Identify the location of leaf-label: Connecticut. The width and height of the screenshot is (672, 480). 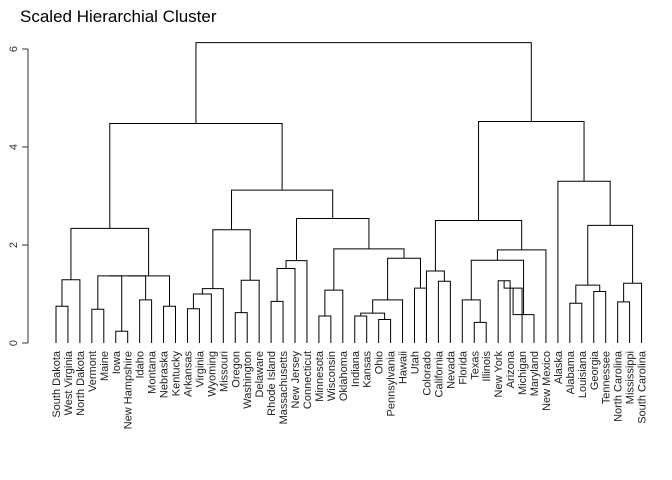
(308, 380).